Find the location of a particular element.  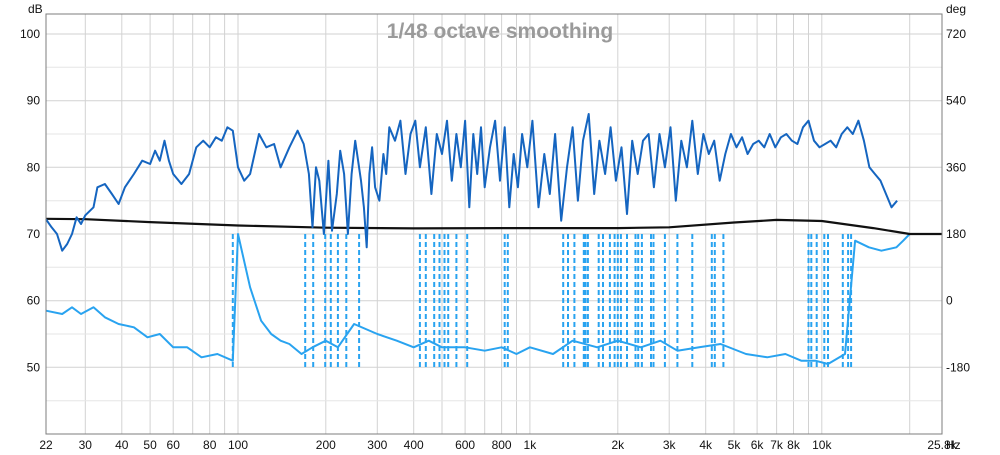

chart-title: 1/48 octave smoothing is located at coordinates (500, 31).